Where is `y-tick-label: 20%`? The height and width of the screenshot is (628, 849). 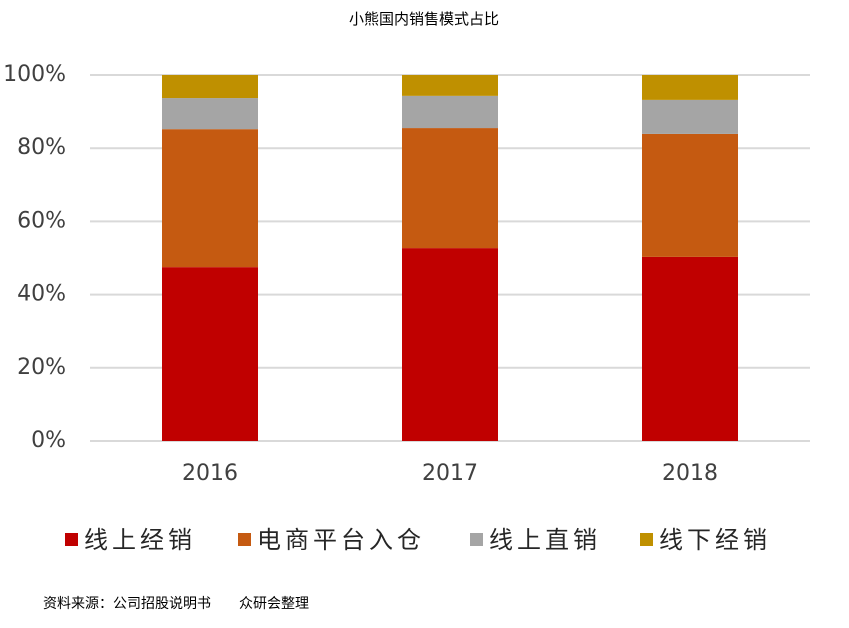 y-tick-label: 20% is located at coordinates (41, 367).